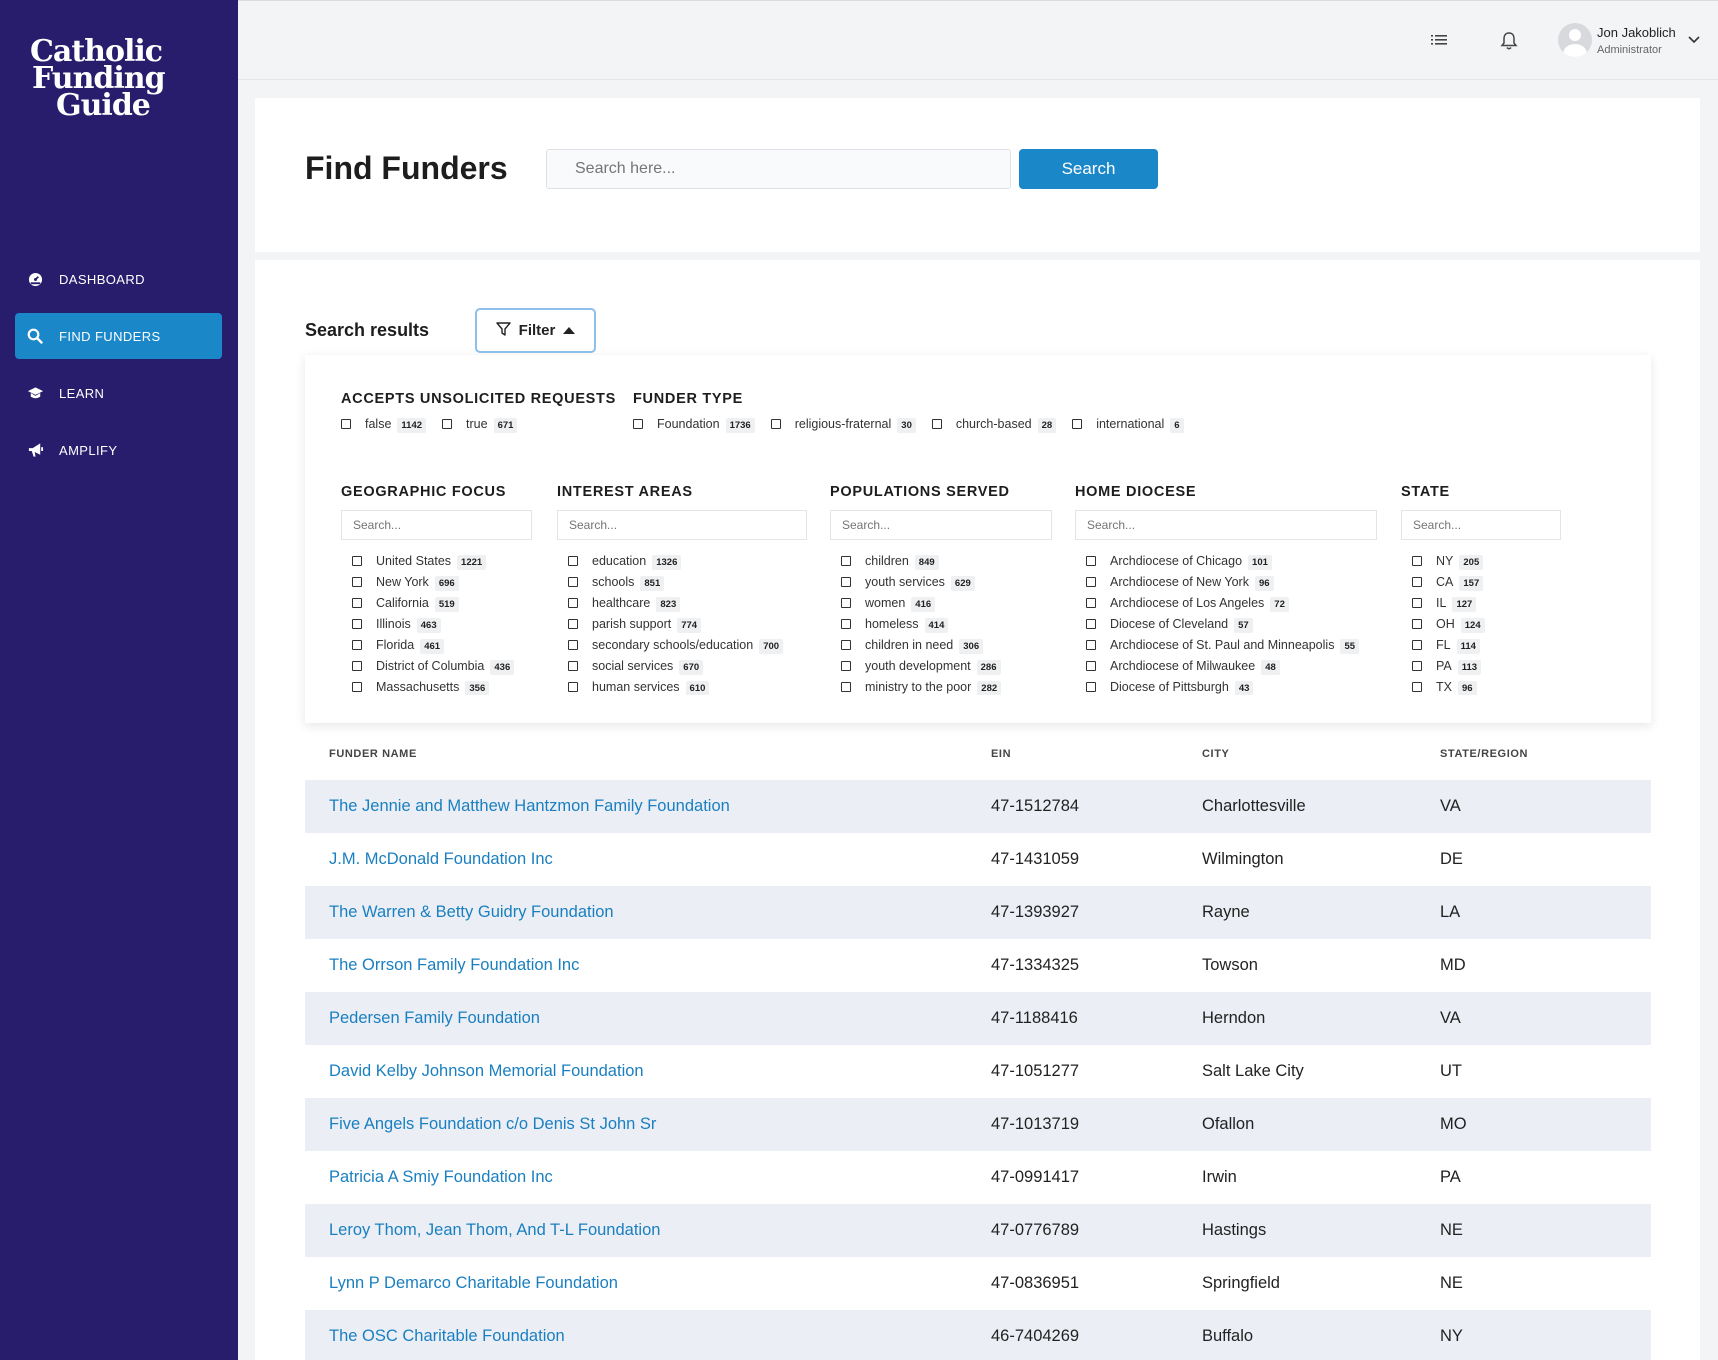 This screenshot has width=1718, height=1360. What do you see at coordinates (1484, 754) in the screenshot?
I see `column-header: STATE/REGION` at bounding box center [1484, 754].